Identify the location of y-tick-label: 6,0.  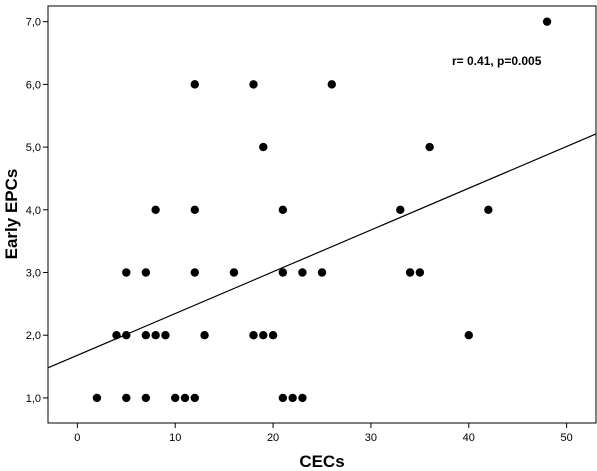
(33, 85).